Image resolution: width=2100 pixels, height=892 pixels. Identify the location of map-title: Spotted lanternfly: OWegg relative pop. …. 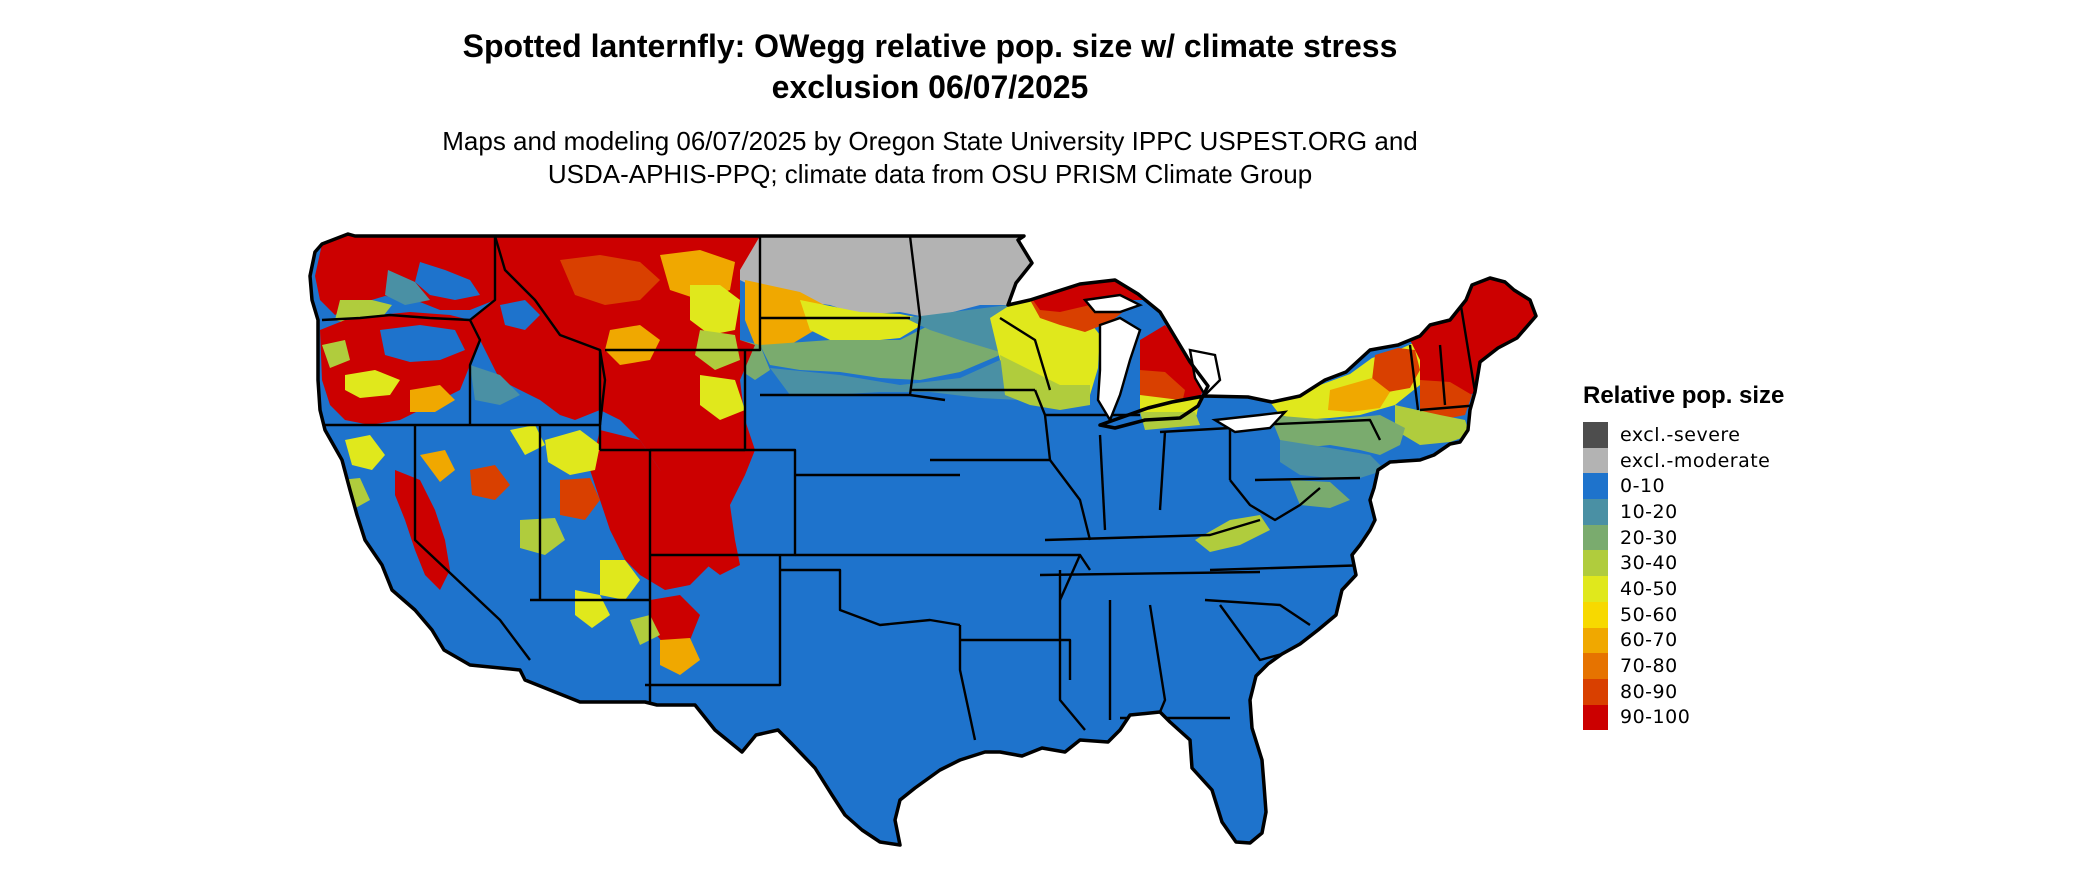
(930, 67).